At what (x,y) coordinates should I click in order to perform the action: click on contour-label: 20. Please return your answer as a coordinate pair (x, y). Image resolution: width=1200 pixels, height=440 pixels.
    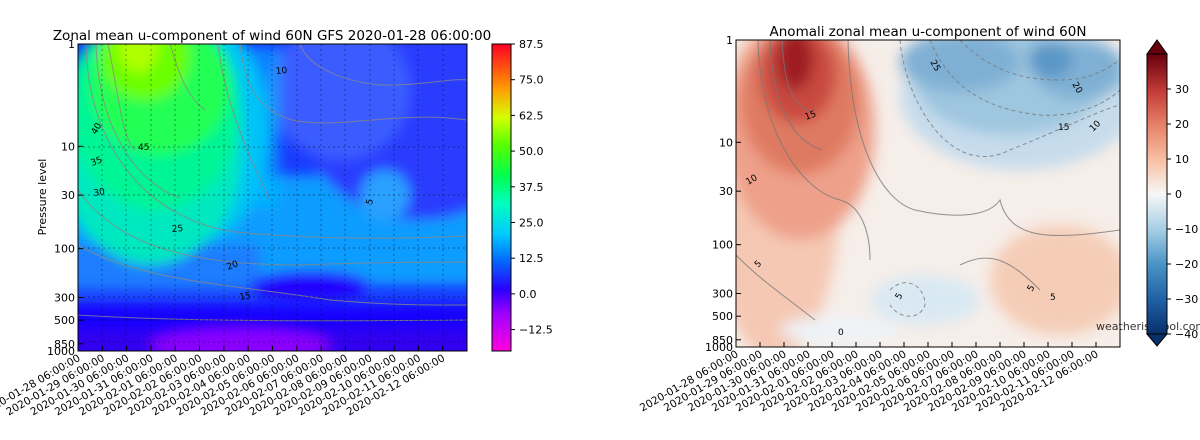
    Looking at the image, I should click on (233, 265).